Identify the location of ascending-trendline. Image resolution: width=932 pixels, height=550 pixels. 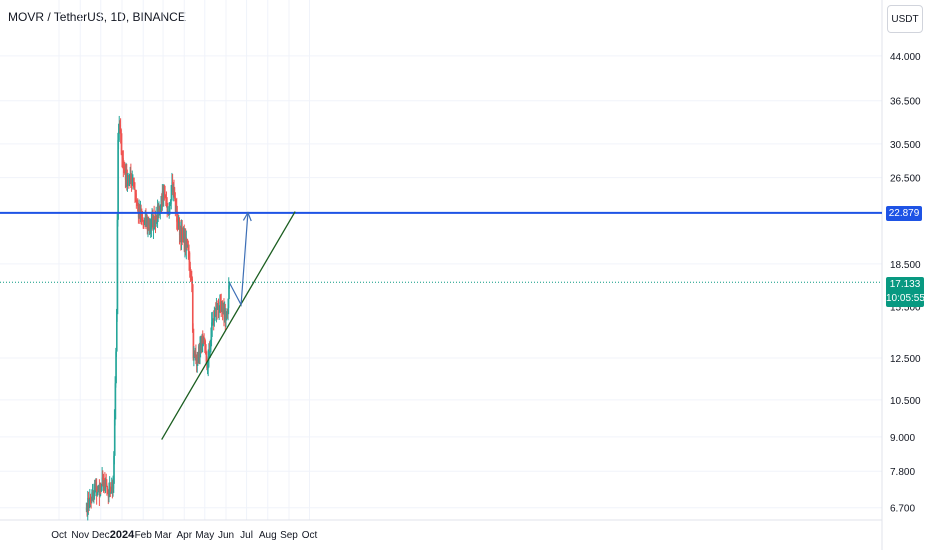
(228, 325).